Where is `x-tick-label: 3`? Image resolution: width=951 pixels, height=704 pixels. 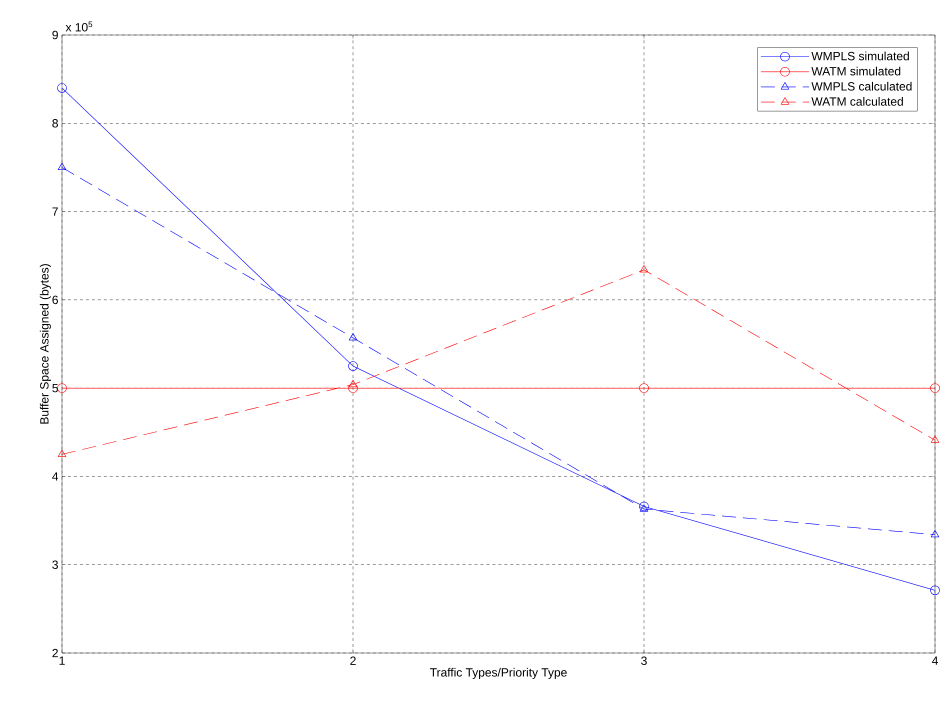 x-tick-label: 3 is located at coordinates (644, 660).